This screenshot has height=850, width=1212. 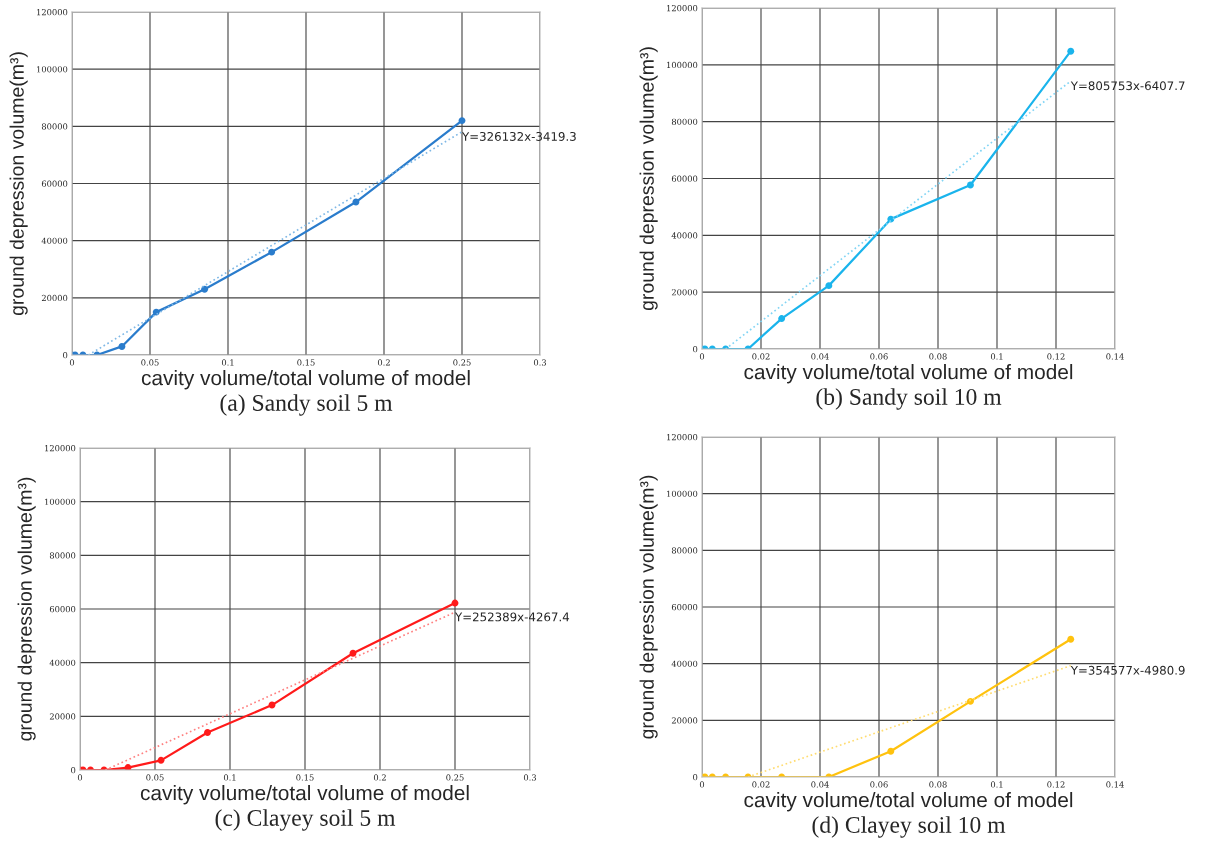 I want to click on annotation: Y=252389x-4267.4, so click(x=512, y=617).